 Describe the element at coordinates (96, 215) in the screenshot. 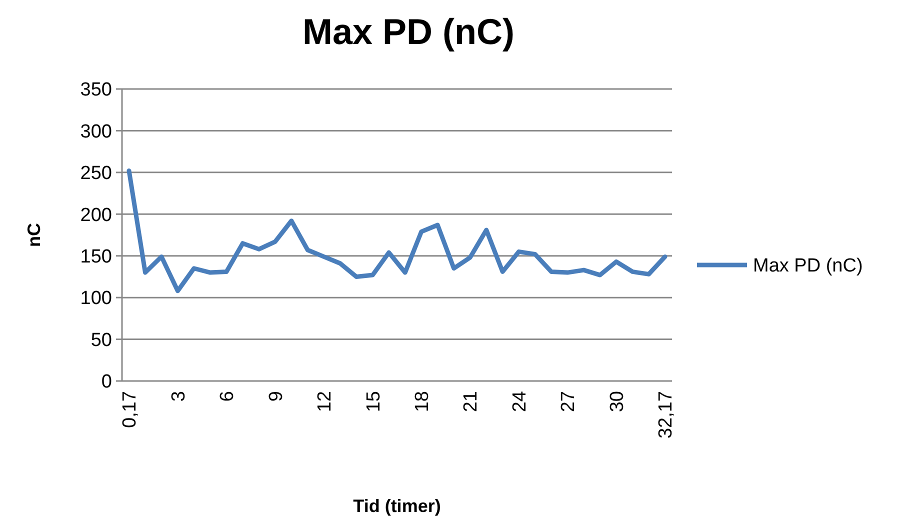

I see `y-tick-label: 200` at that location.